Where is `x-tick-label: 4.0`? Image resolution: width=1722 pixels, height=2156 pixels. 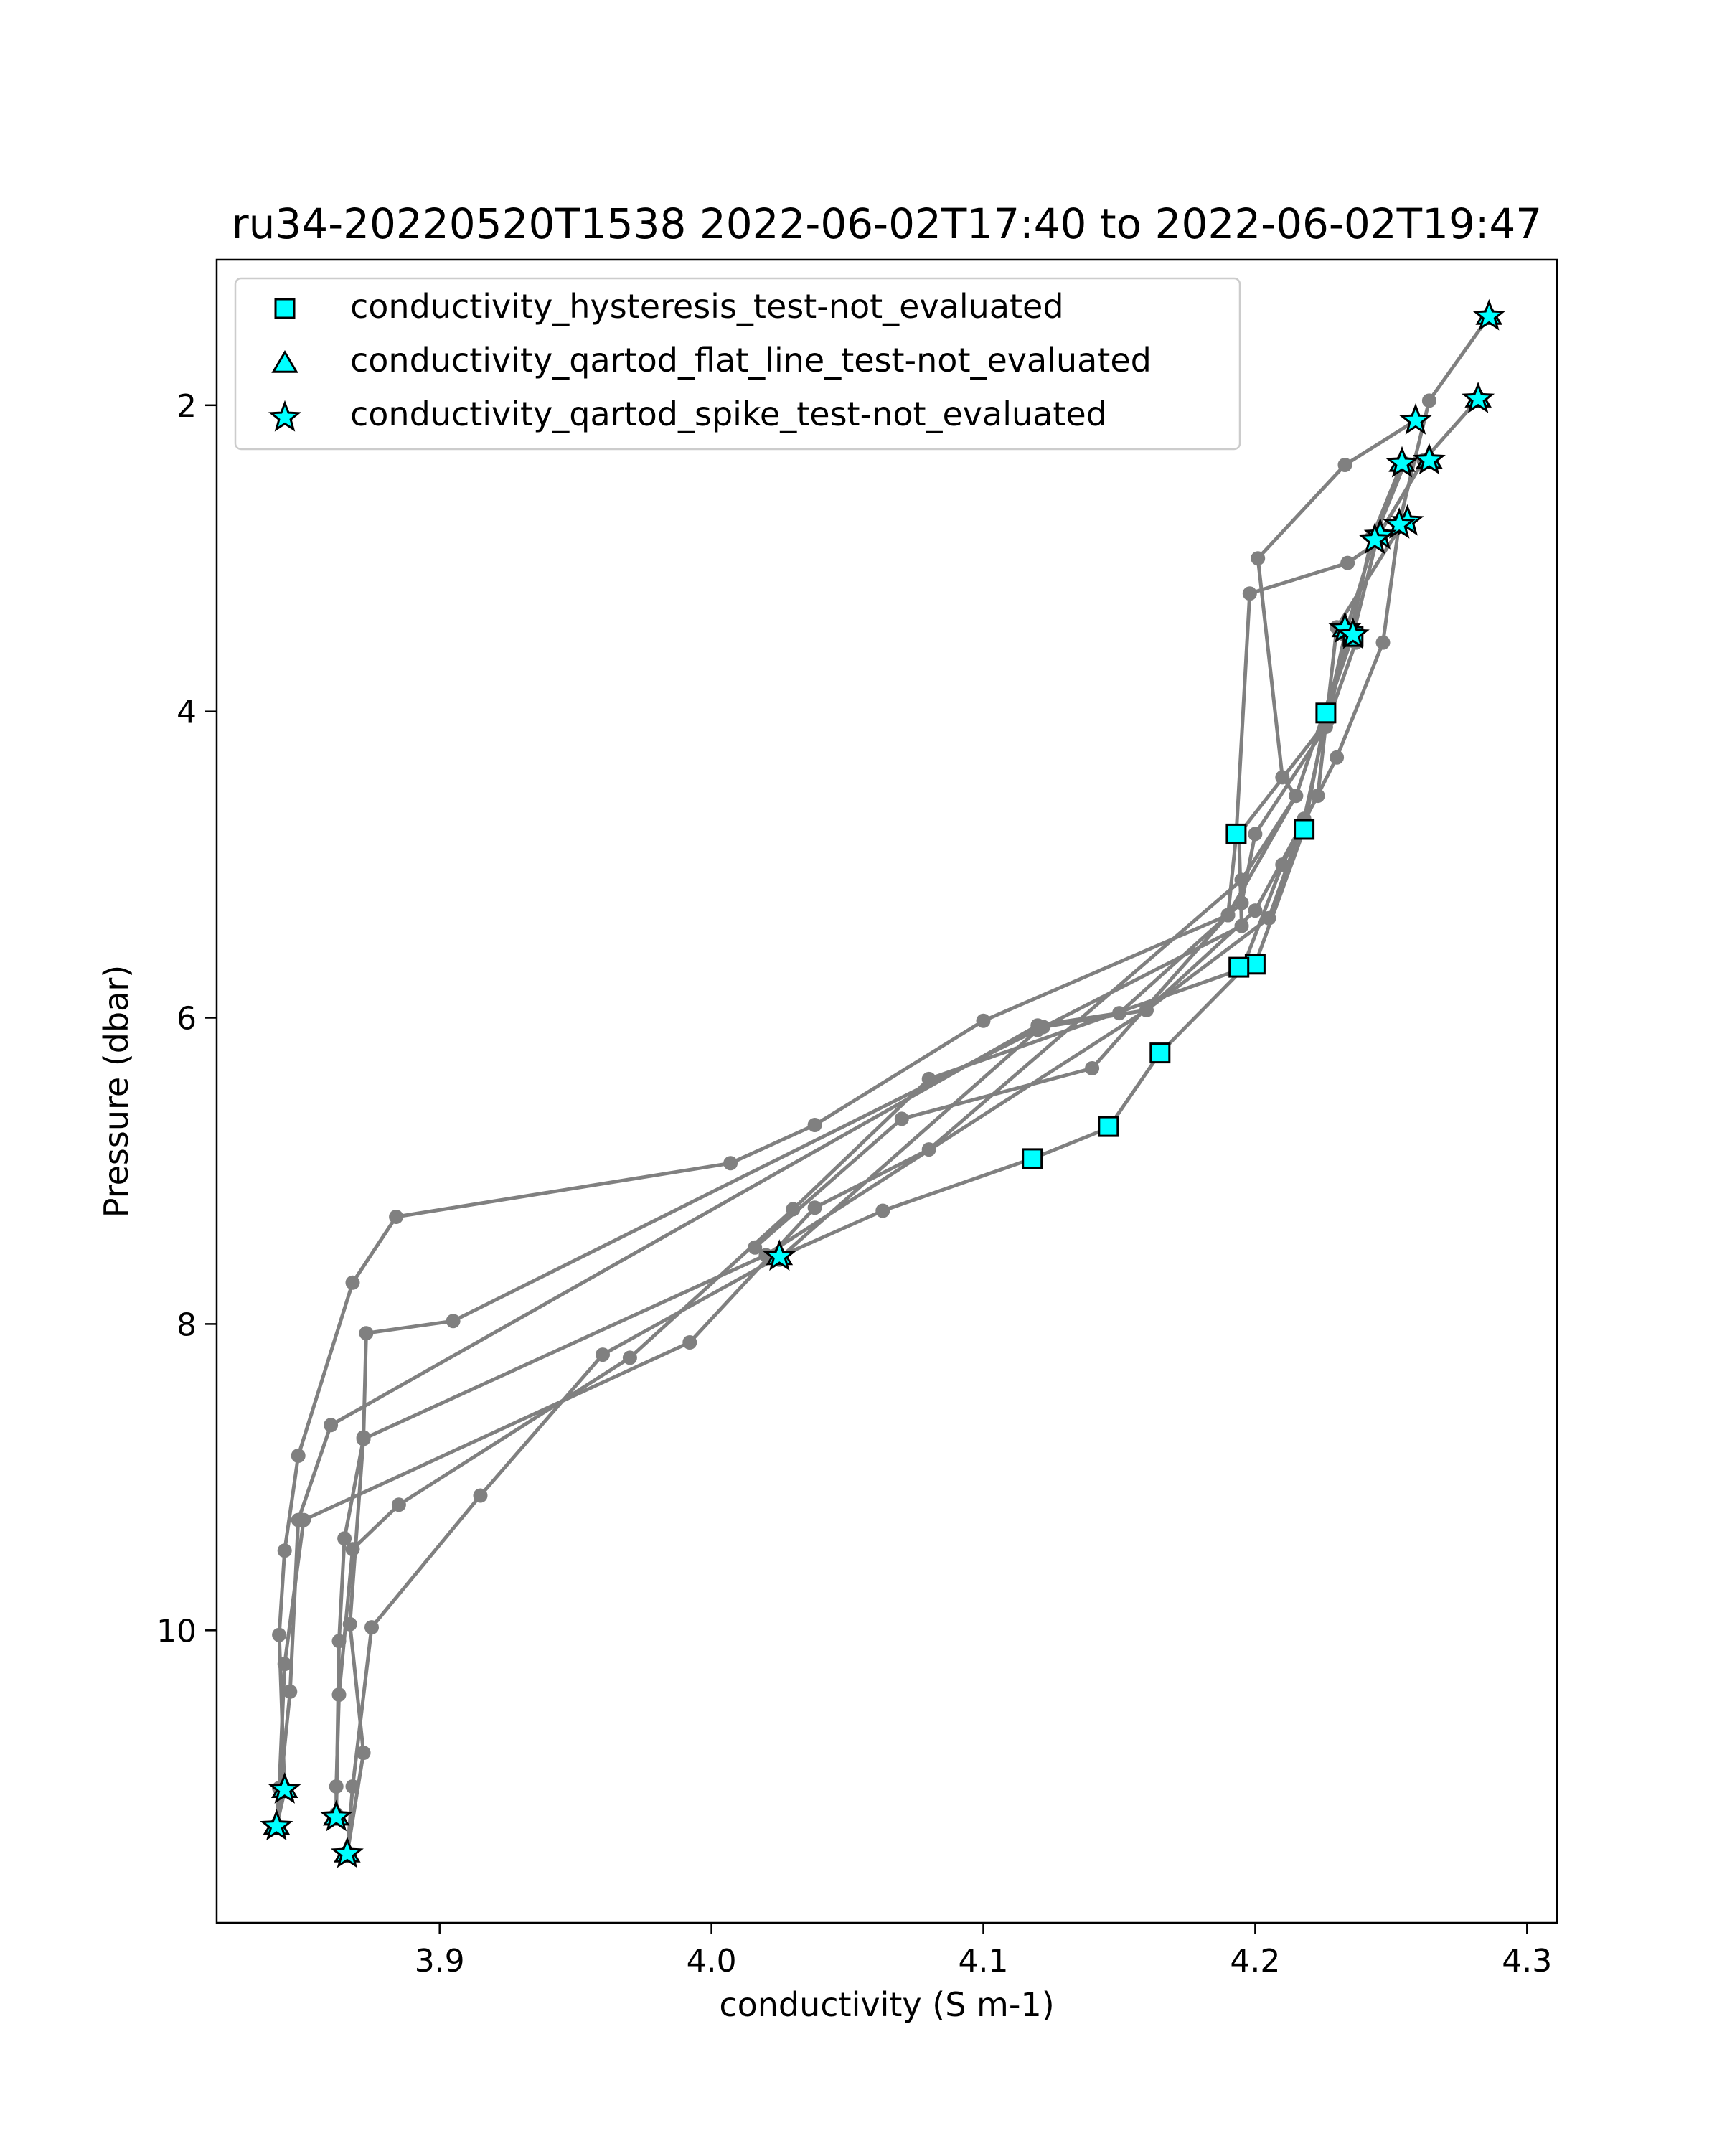 x-tick-label: 4.0 is located at coordinates (712, 1962).